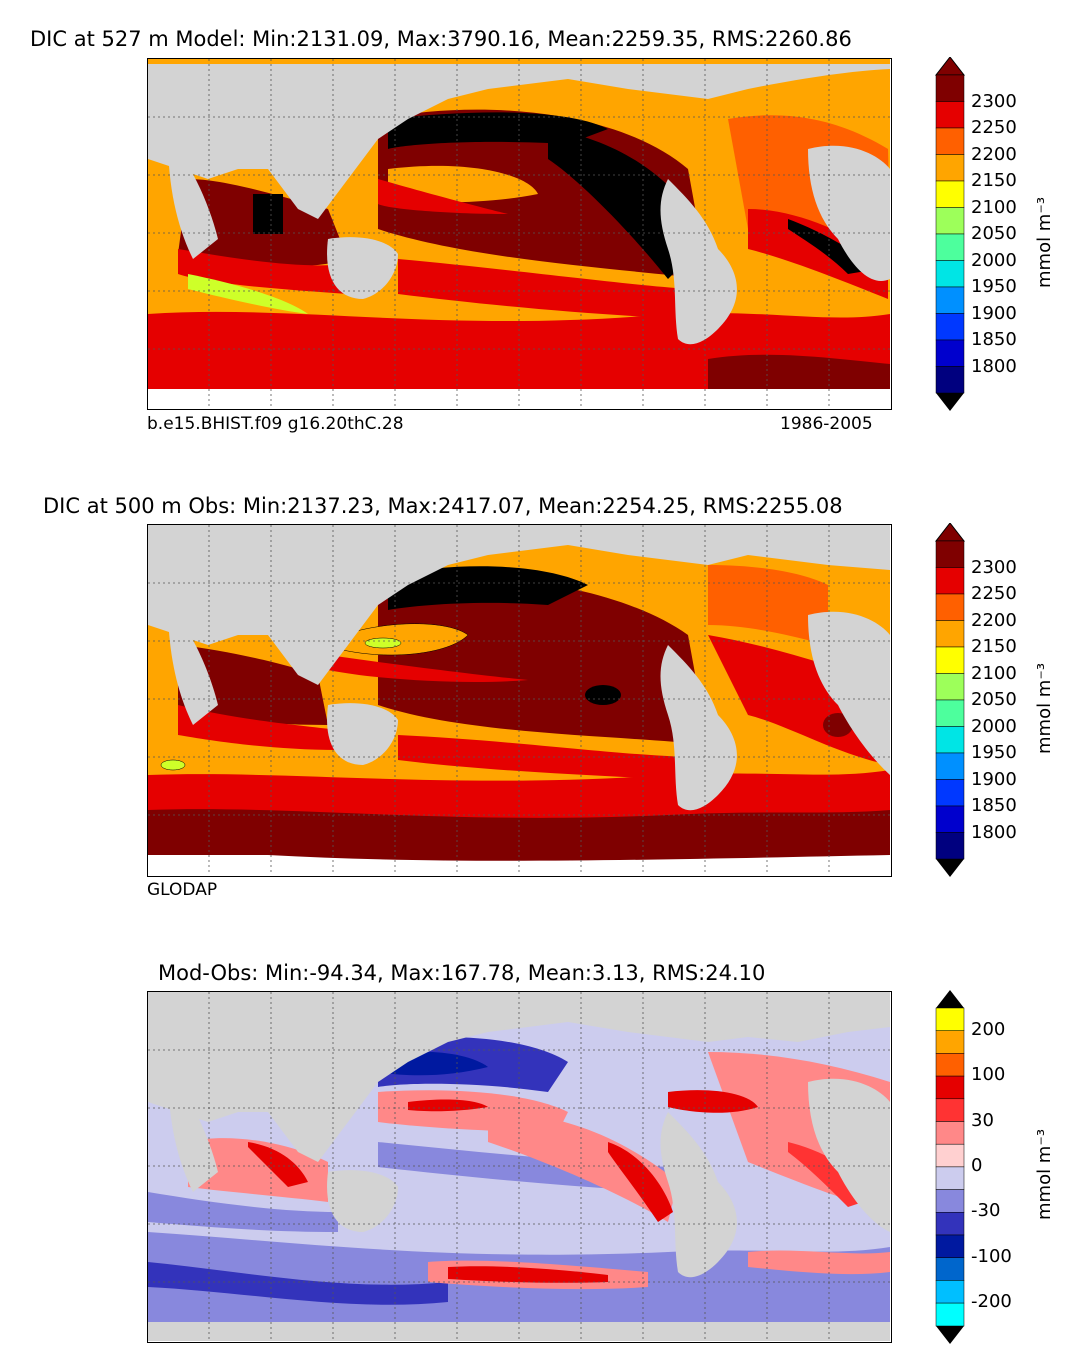 This screenshot has height=1372, width=1087. What do you see at coordinates (994, 127) in the screenshot?
I see `model-tick: 2250` at bounding box center [994, 127].